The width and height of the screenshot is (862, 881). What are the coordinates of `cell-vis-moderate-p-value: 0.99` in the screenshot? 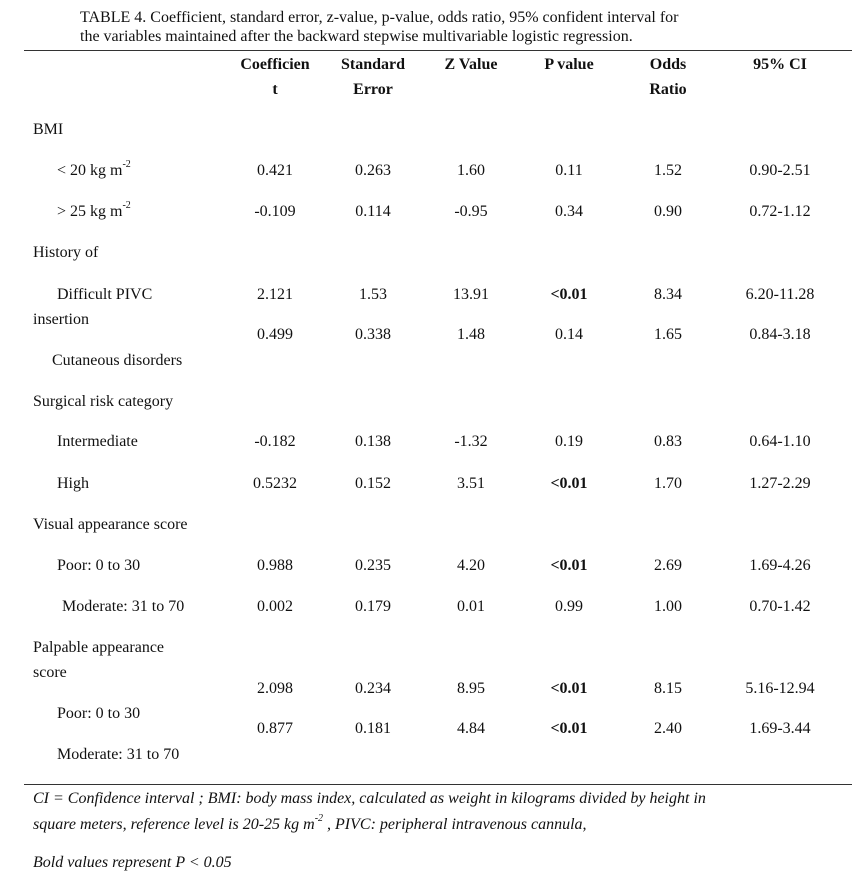 It's located at (569, 606).